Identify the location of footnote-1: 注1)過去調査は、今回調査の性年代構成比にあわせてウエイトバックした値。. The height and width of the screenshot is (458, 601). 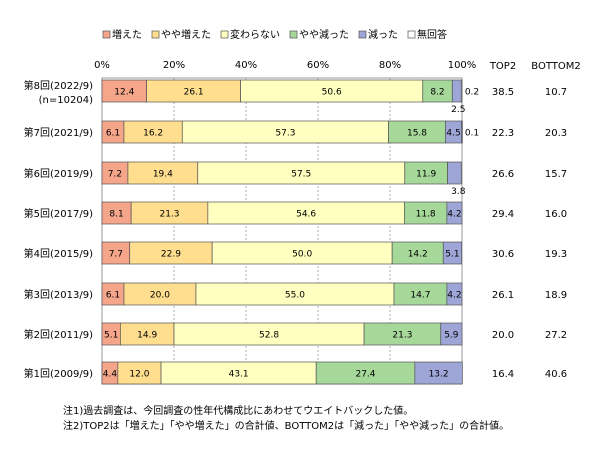
(238, 411).